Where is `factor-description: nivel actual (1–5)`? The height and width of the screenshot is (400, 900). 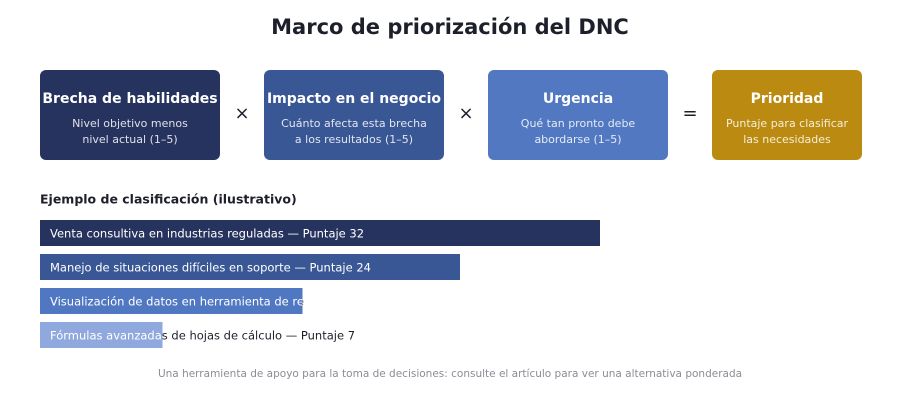 factor-description: nivel actual (1–5) is located at coordinates (129, 139).